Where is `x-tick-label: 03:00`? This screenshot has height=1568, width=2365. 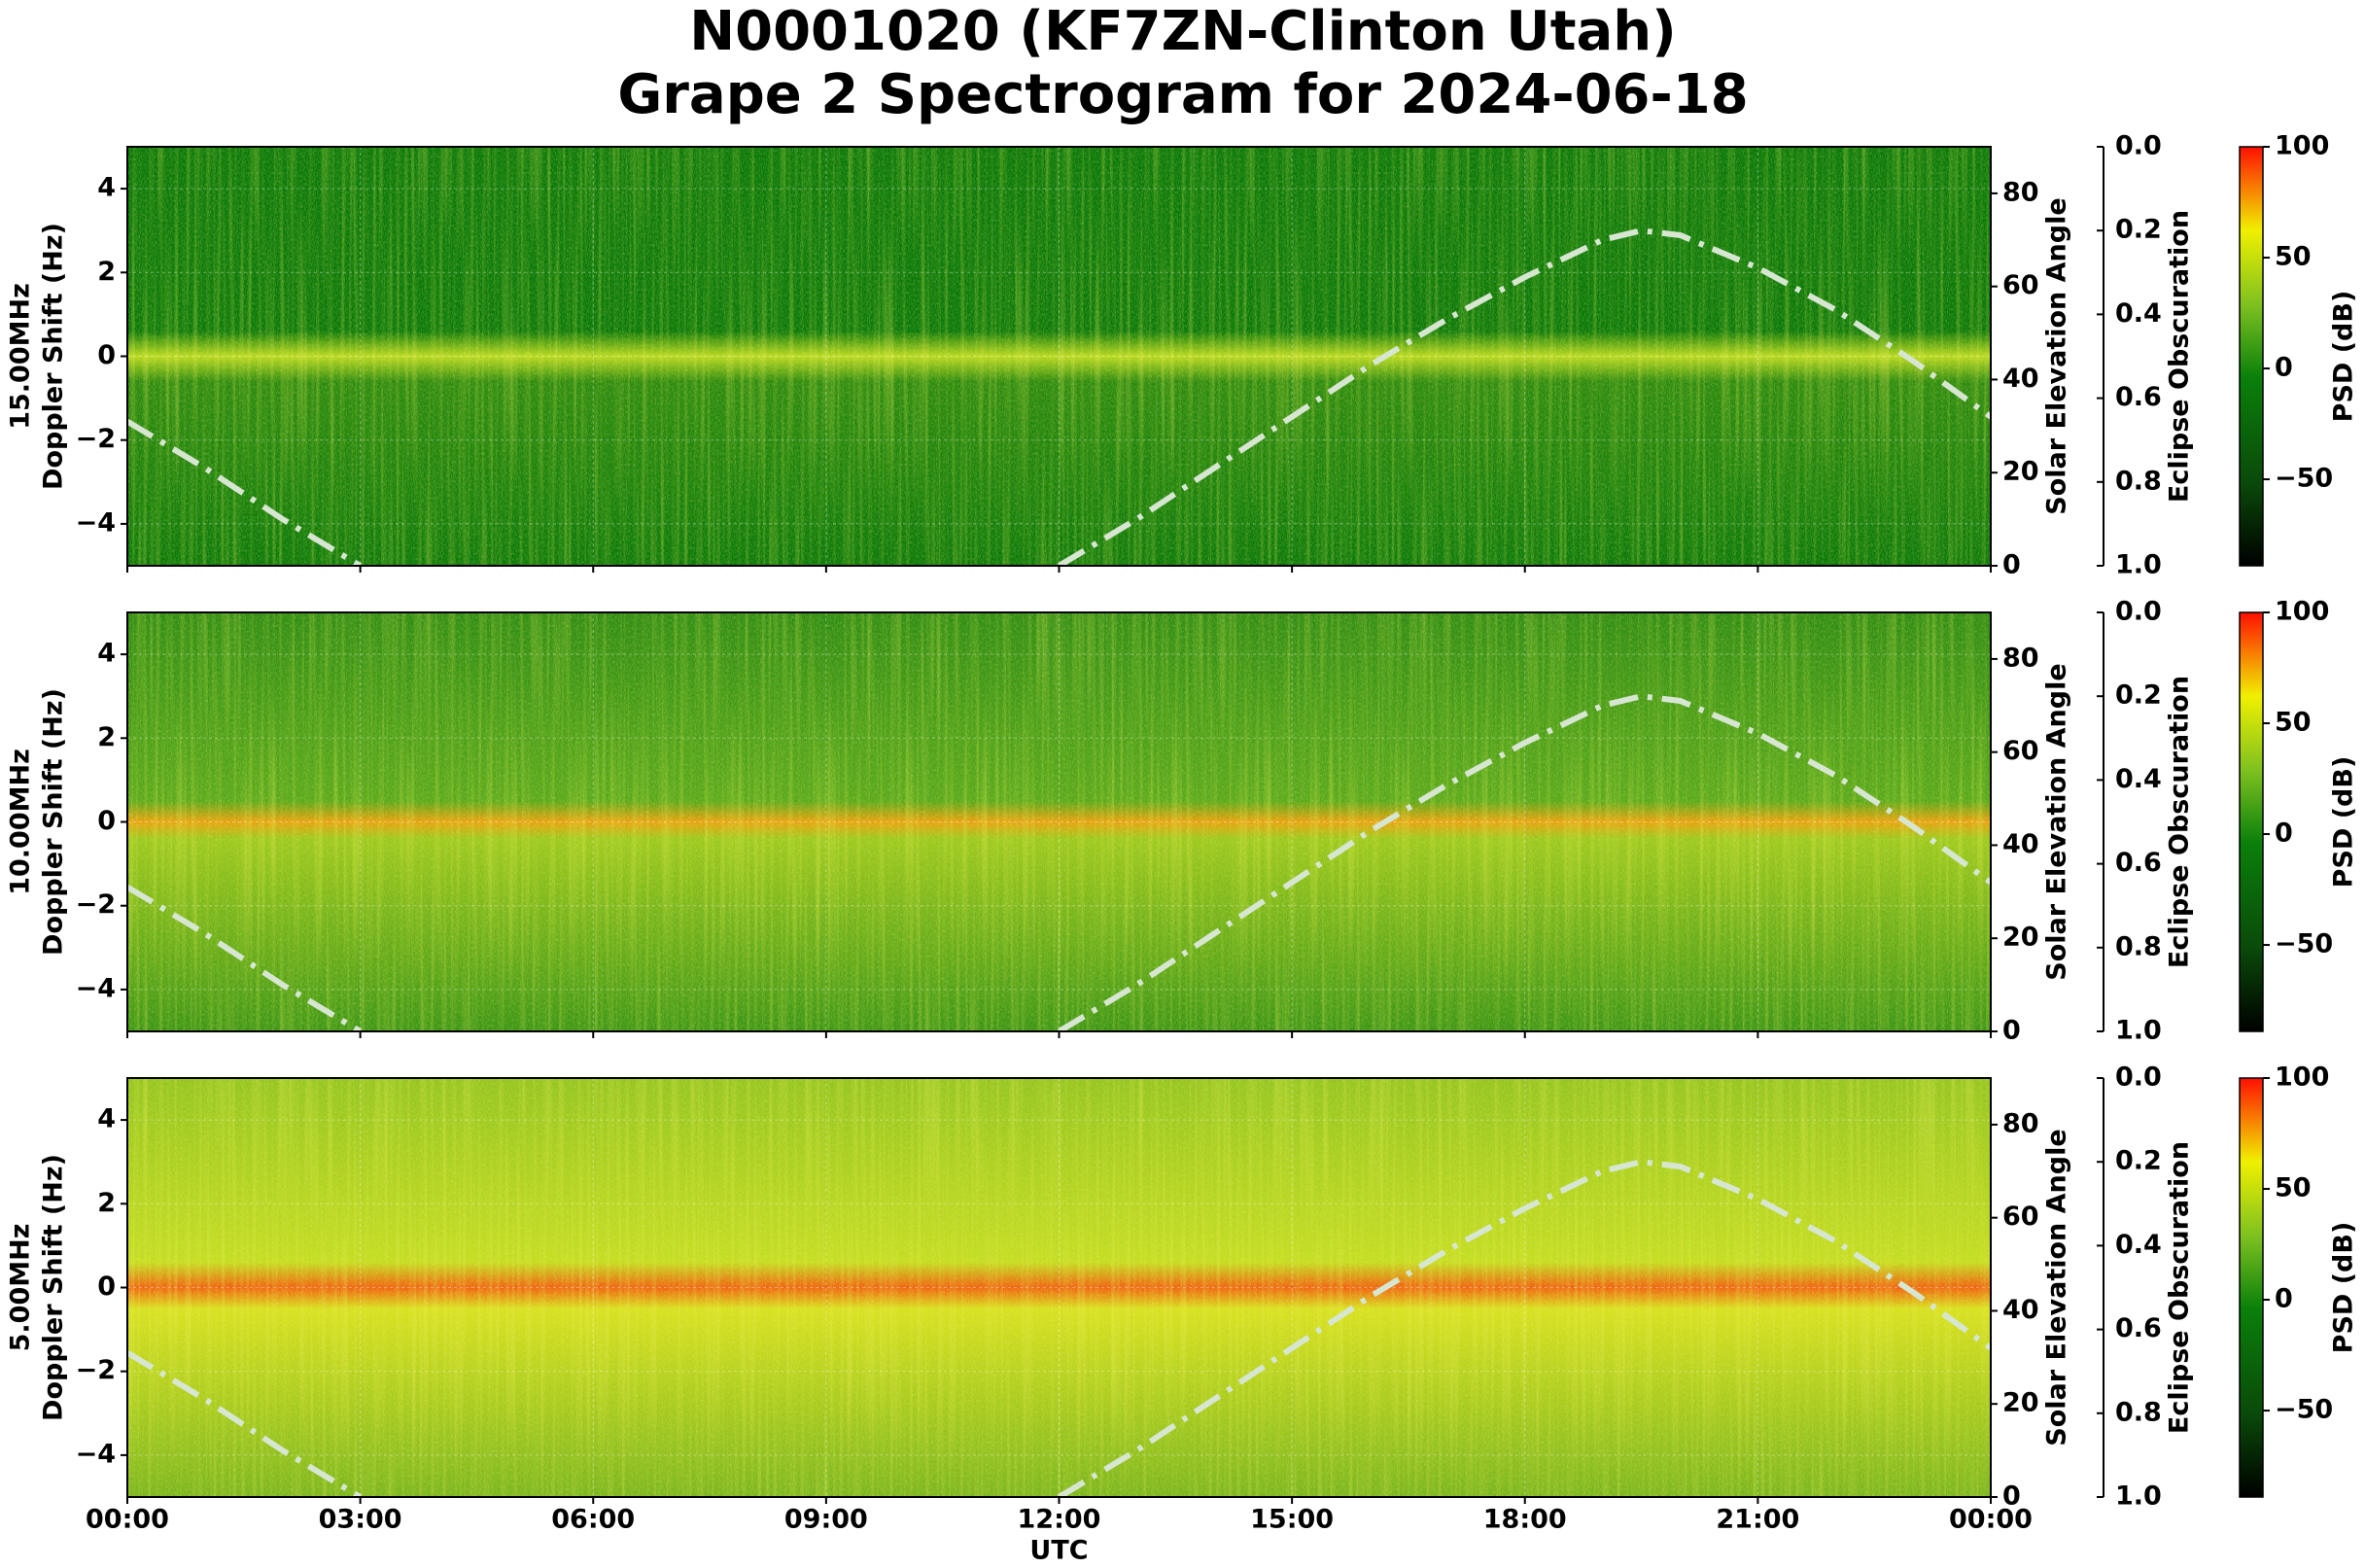 x-tick-label: 03:00 is located at coordinates (360, 1520).